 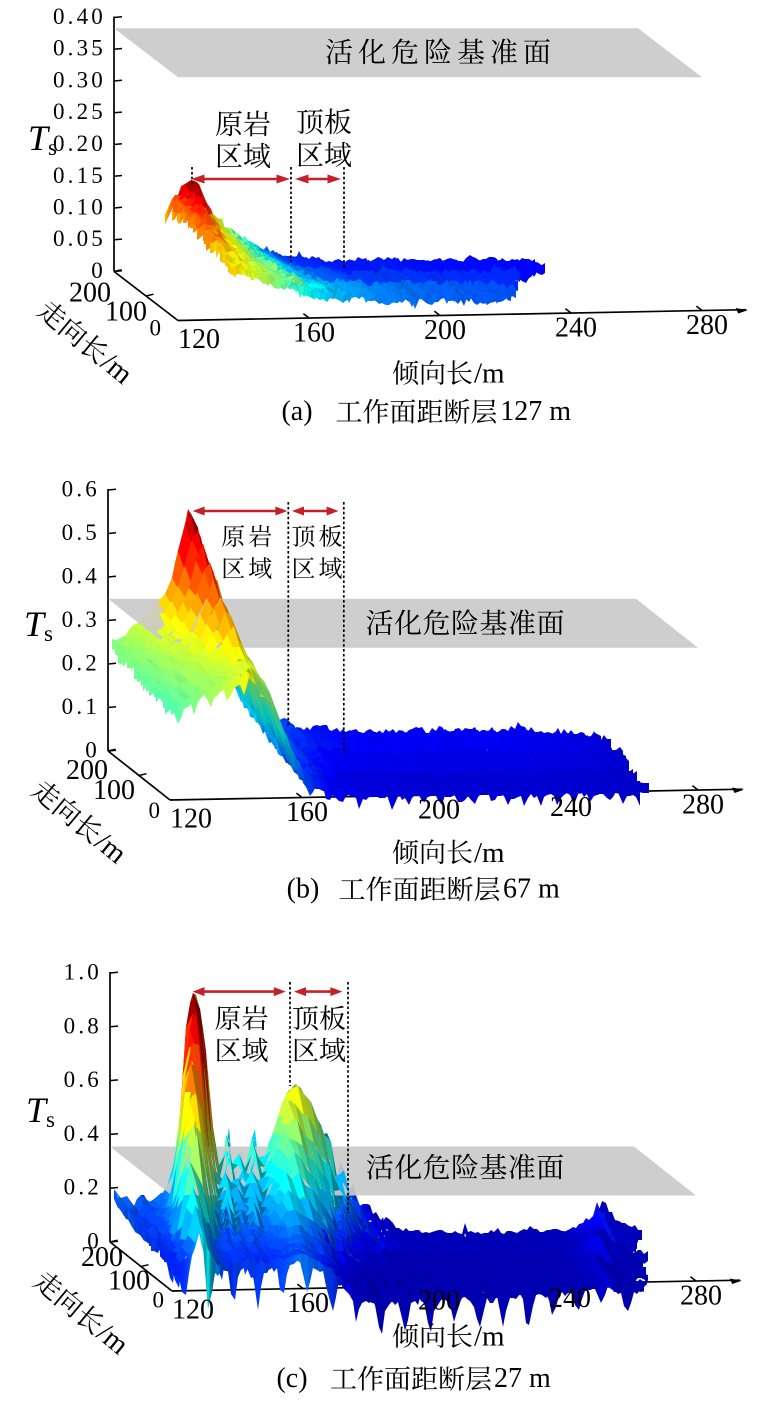 What do you see at coordinates (531, 889) in the screenshot?
I see `svg-text: 67 m` at bounding box center [531, 889].